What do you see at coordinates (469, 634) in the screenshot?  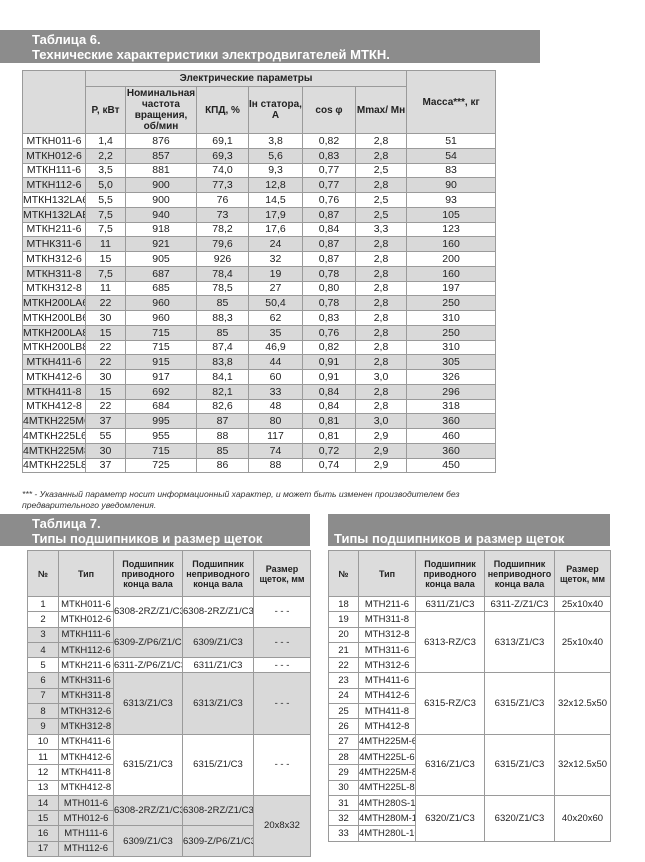 I see `table-row: 20 МТН312-8` at bounding box center [469, 634].